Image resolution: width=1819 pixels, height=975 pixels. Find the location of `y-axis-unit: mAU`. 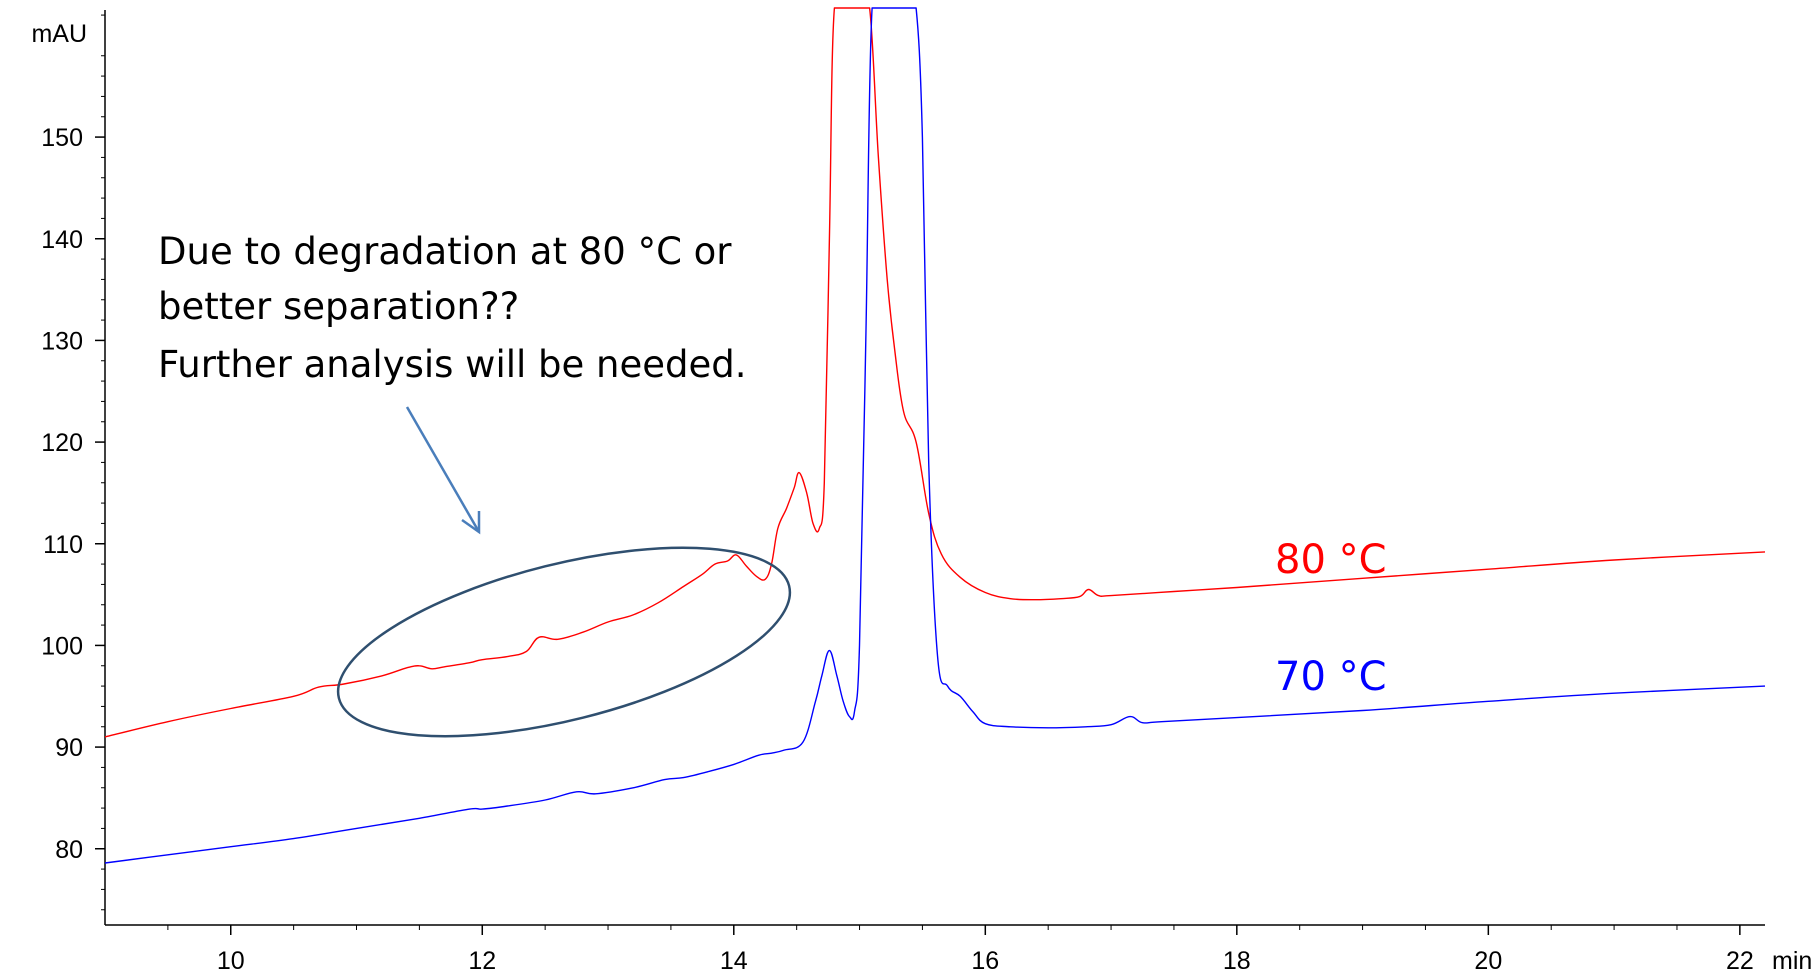

y-axis-unit: mAU is located at coordinates (59, 34).